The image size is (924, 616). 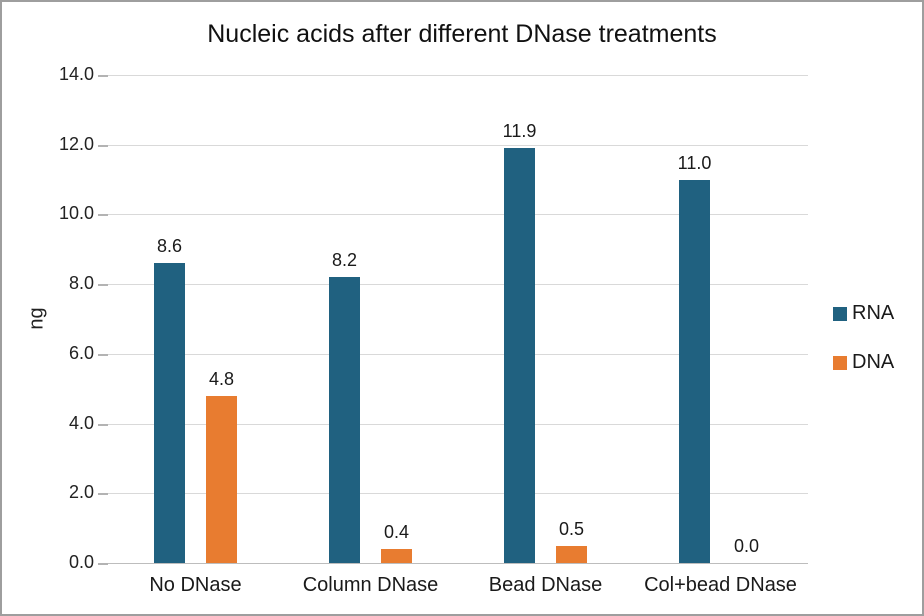 I want to click on y-tick-label-12.0: 12.0, so click(x=76, y=143).